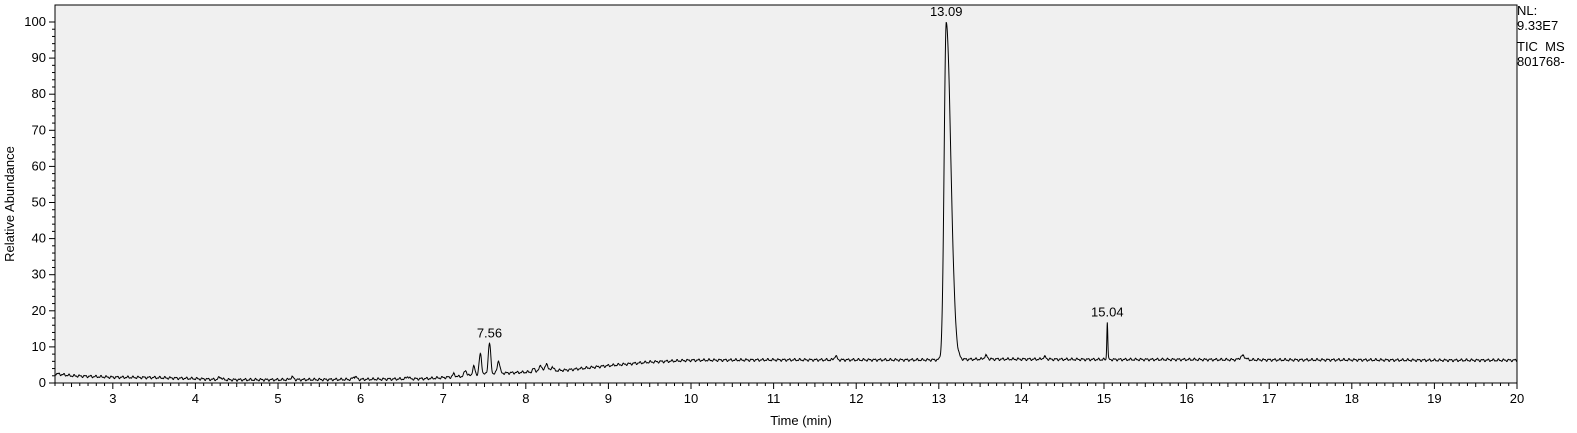  Describe the element at coordinates (39, 93) in the screenshot. I see `y-tick-label: 80` at that location.